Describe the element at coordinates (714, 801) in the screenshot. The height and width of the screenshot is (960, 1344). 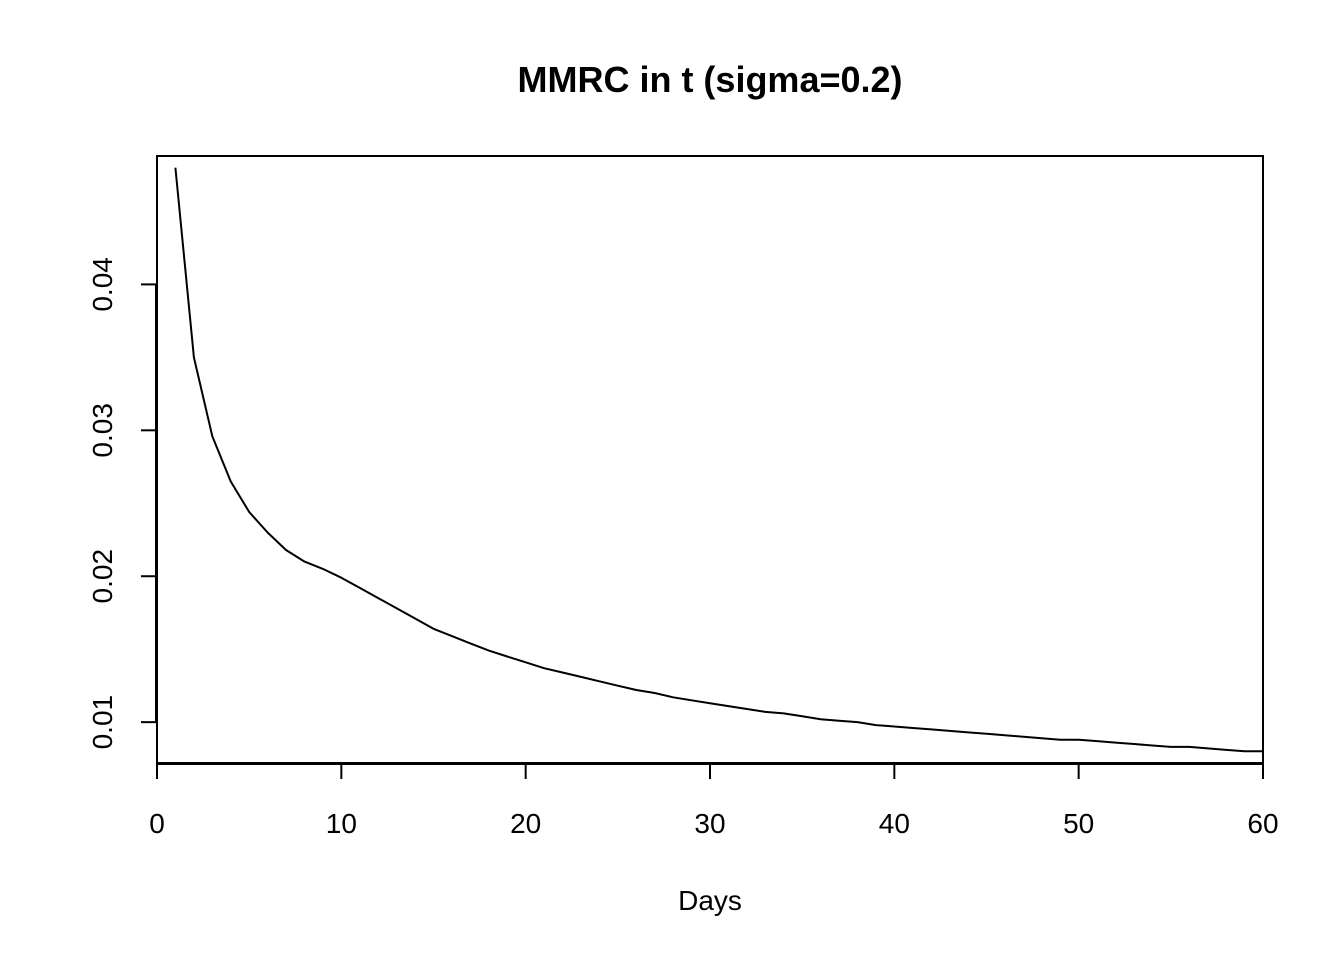
I see `x-axis: 0 10 20 30 40 50 60` at that location.